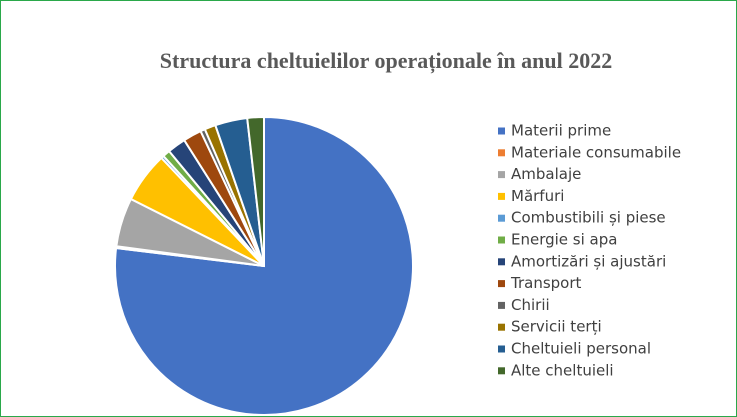  What do you see at coordinates (588, 218) in the screenshot?
I see `legend-label: Combustibili și piese` at bounding box center [588, 218].